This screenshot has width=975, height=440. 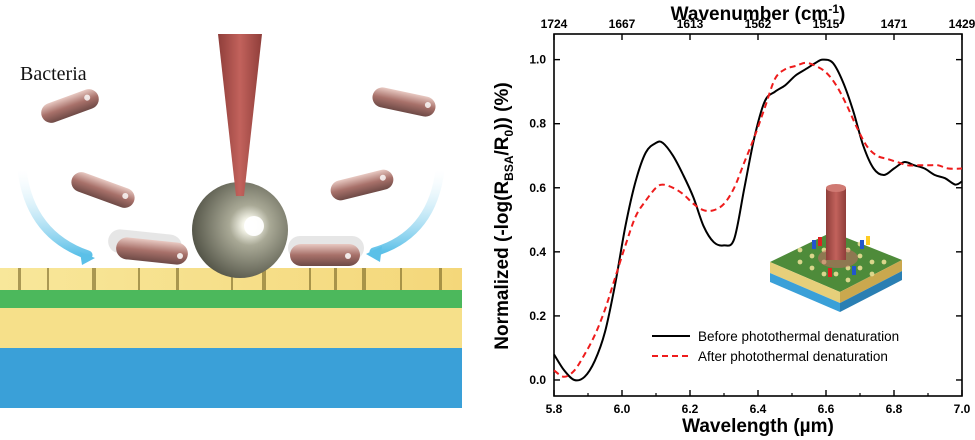 I want to click on x2-tick-label: 1471, so click(x=894, y=24).